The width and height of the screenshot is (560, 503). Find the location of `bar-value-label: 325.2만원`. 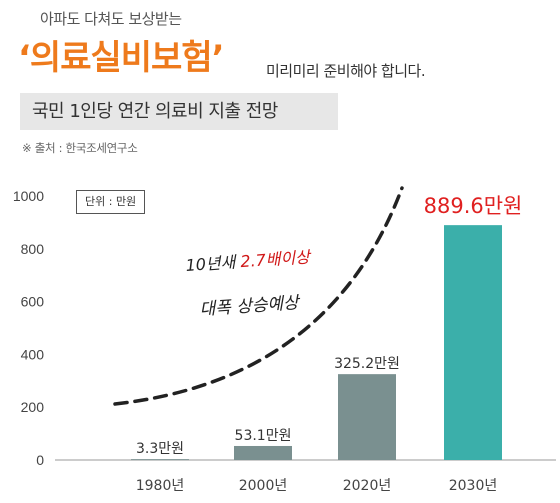

bar-value-label: 325.2만원 is located at coordinates (367, 364).